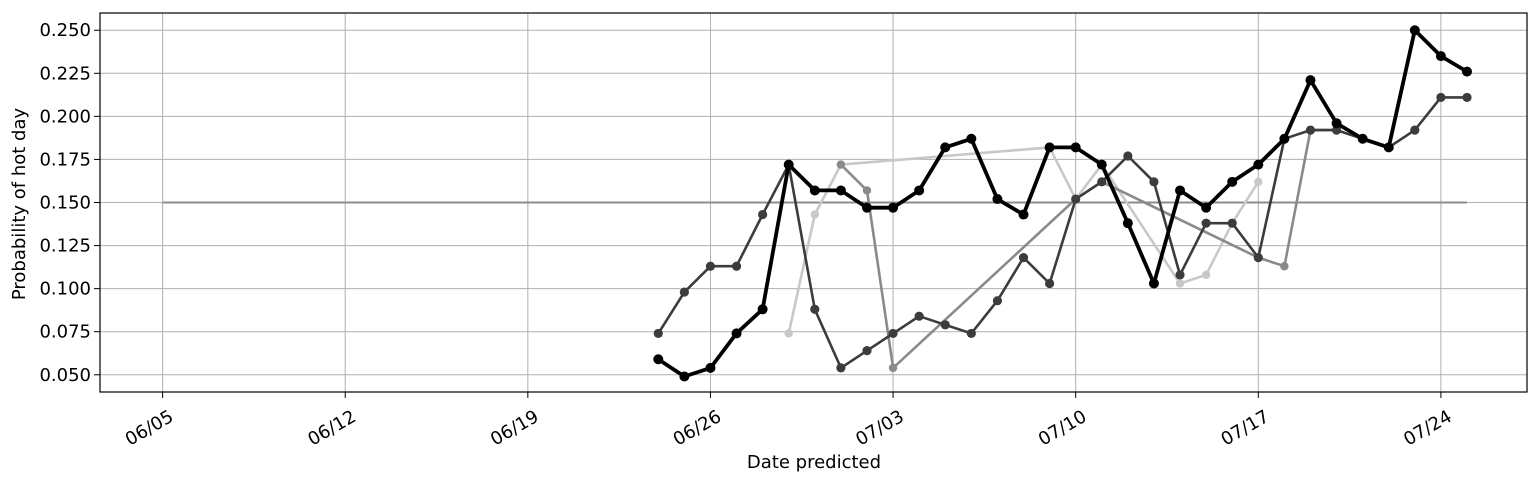 This screenshot has width=1540, height=481. I want to click on x-tick-label: 07/17, so click(1244, 428).